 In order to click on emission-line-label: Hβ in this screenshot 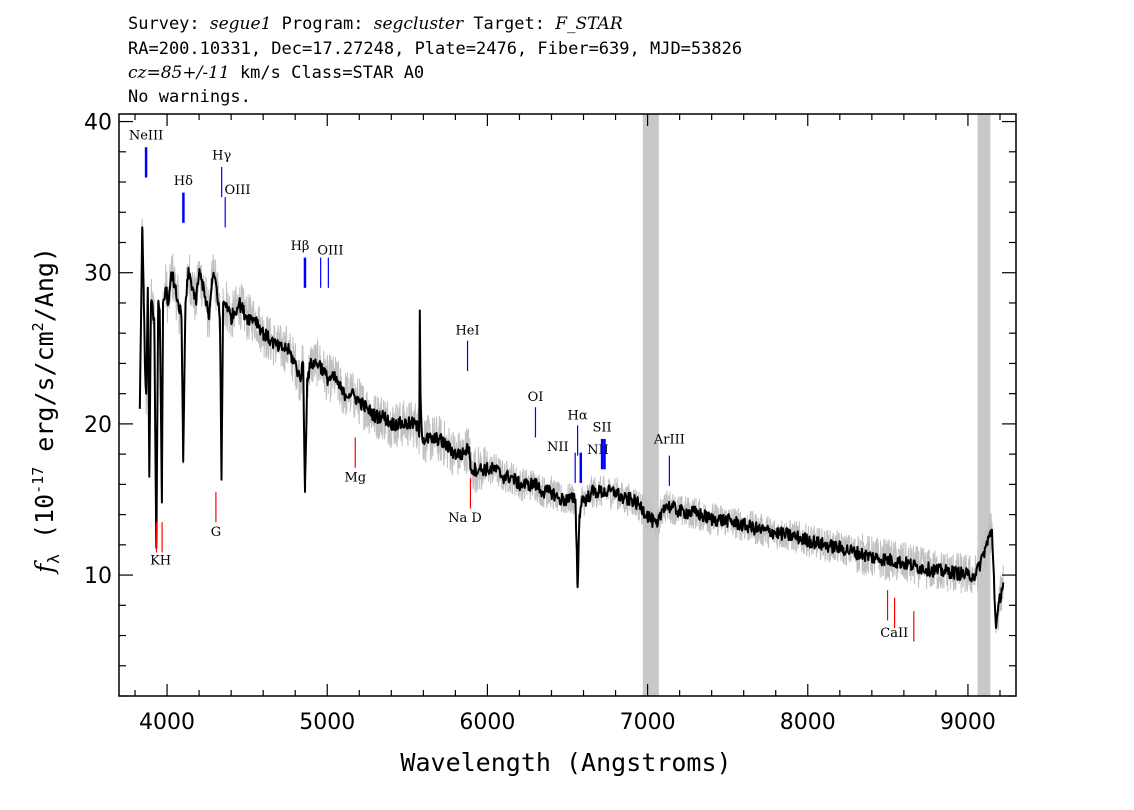, I will do `click(300, 246)`.